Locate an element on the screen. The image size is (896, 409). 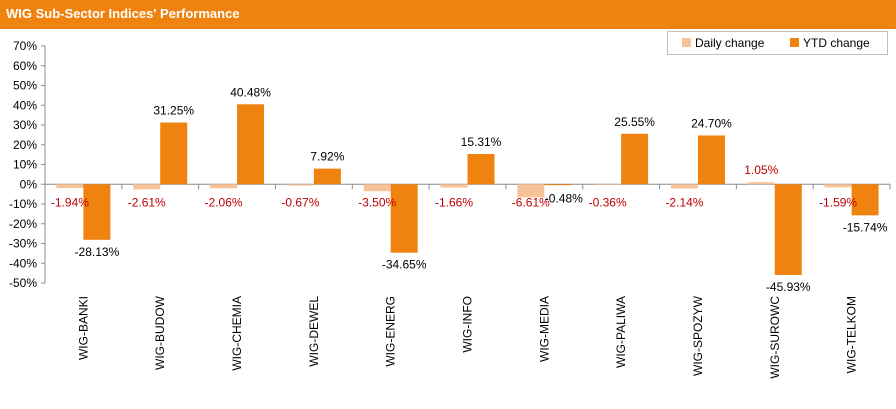
y-tick-label: 10% is located at coordinates (25, 165).